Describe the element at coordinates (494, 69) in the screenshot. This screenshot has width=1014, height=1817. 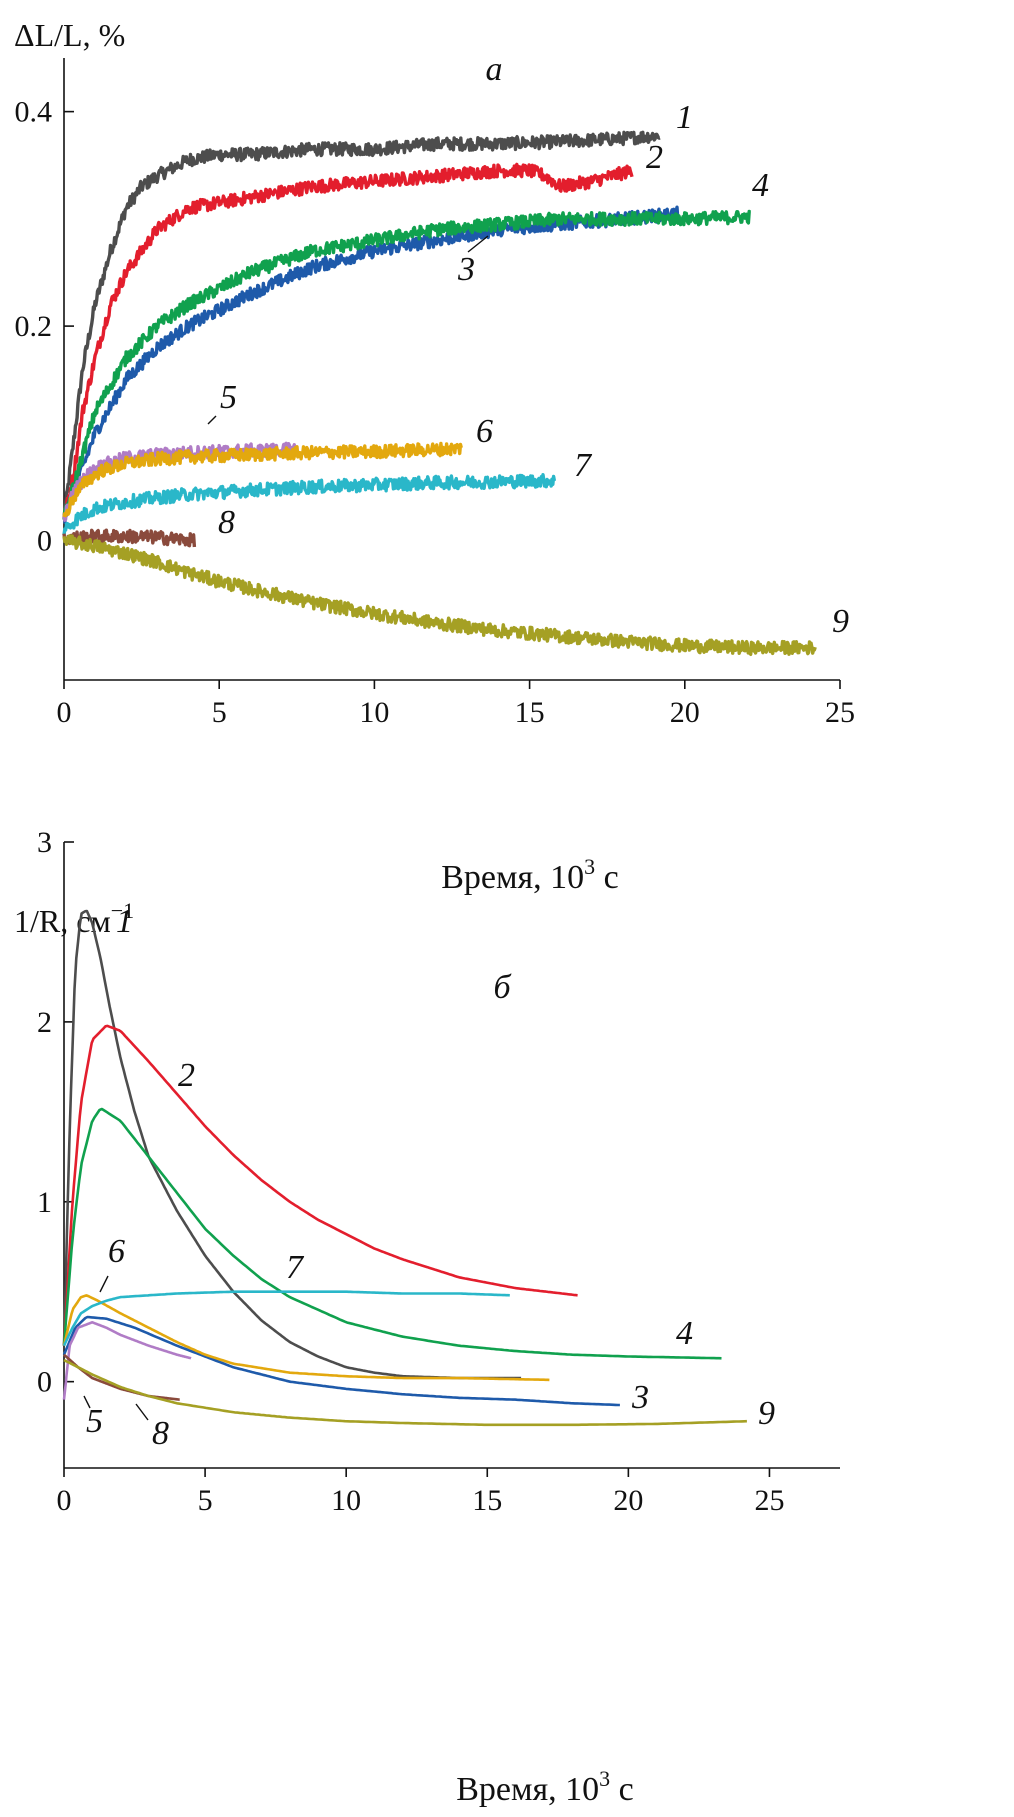
I see `panel-a-letter: а` at that location.